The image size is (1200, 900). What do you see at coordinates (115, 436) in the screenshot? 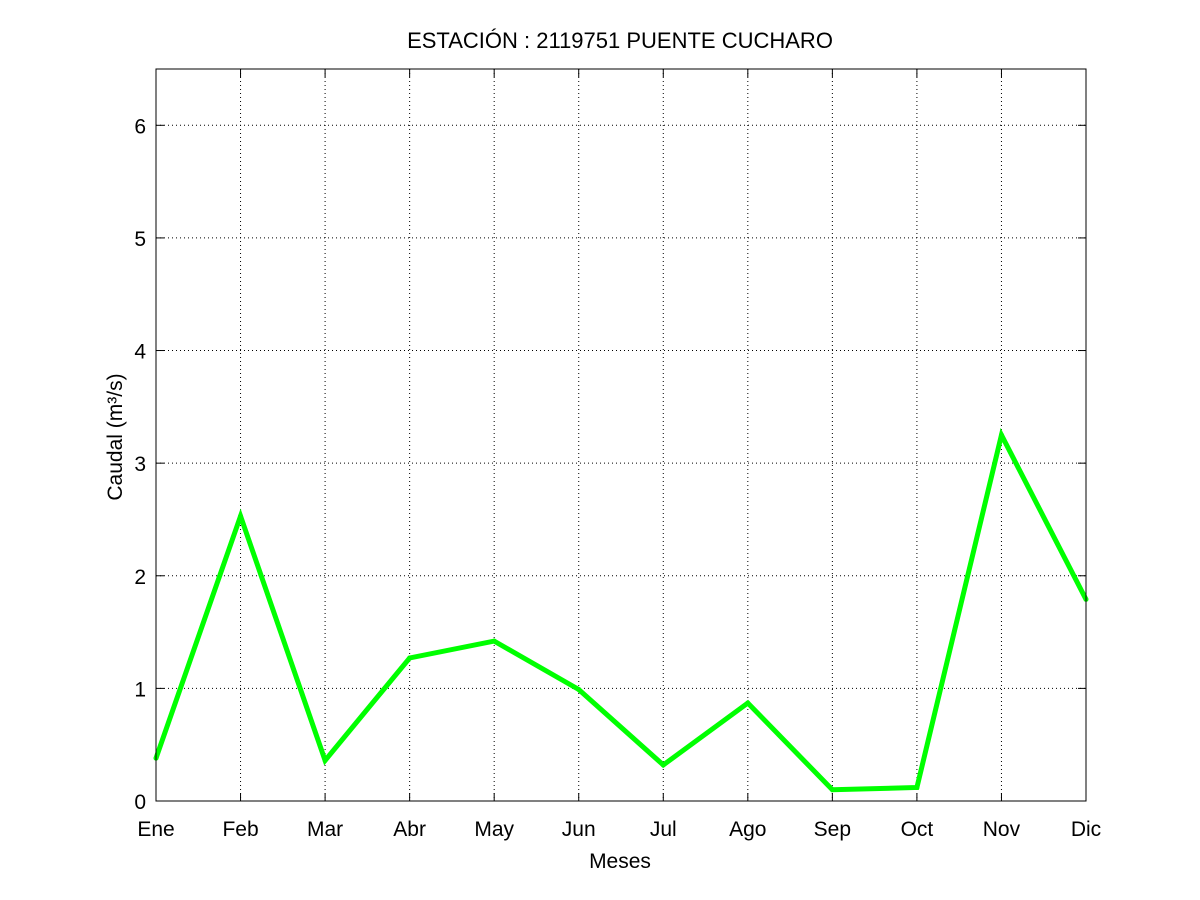
I see `y-axis-label: Caudal (m³/s)` at bounding box center [115, 436].